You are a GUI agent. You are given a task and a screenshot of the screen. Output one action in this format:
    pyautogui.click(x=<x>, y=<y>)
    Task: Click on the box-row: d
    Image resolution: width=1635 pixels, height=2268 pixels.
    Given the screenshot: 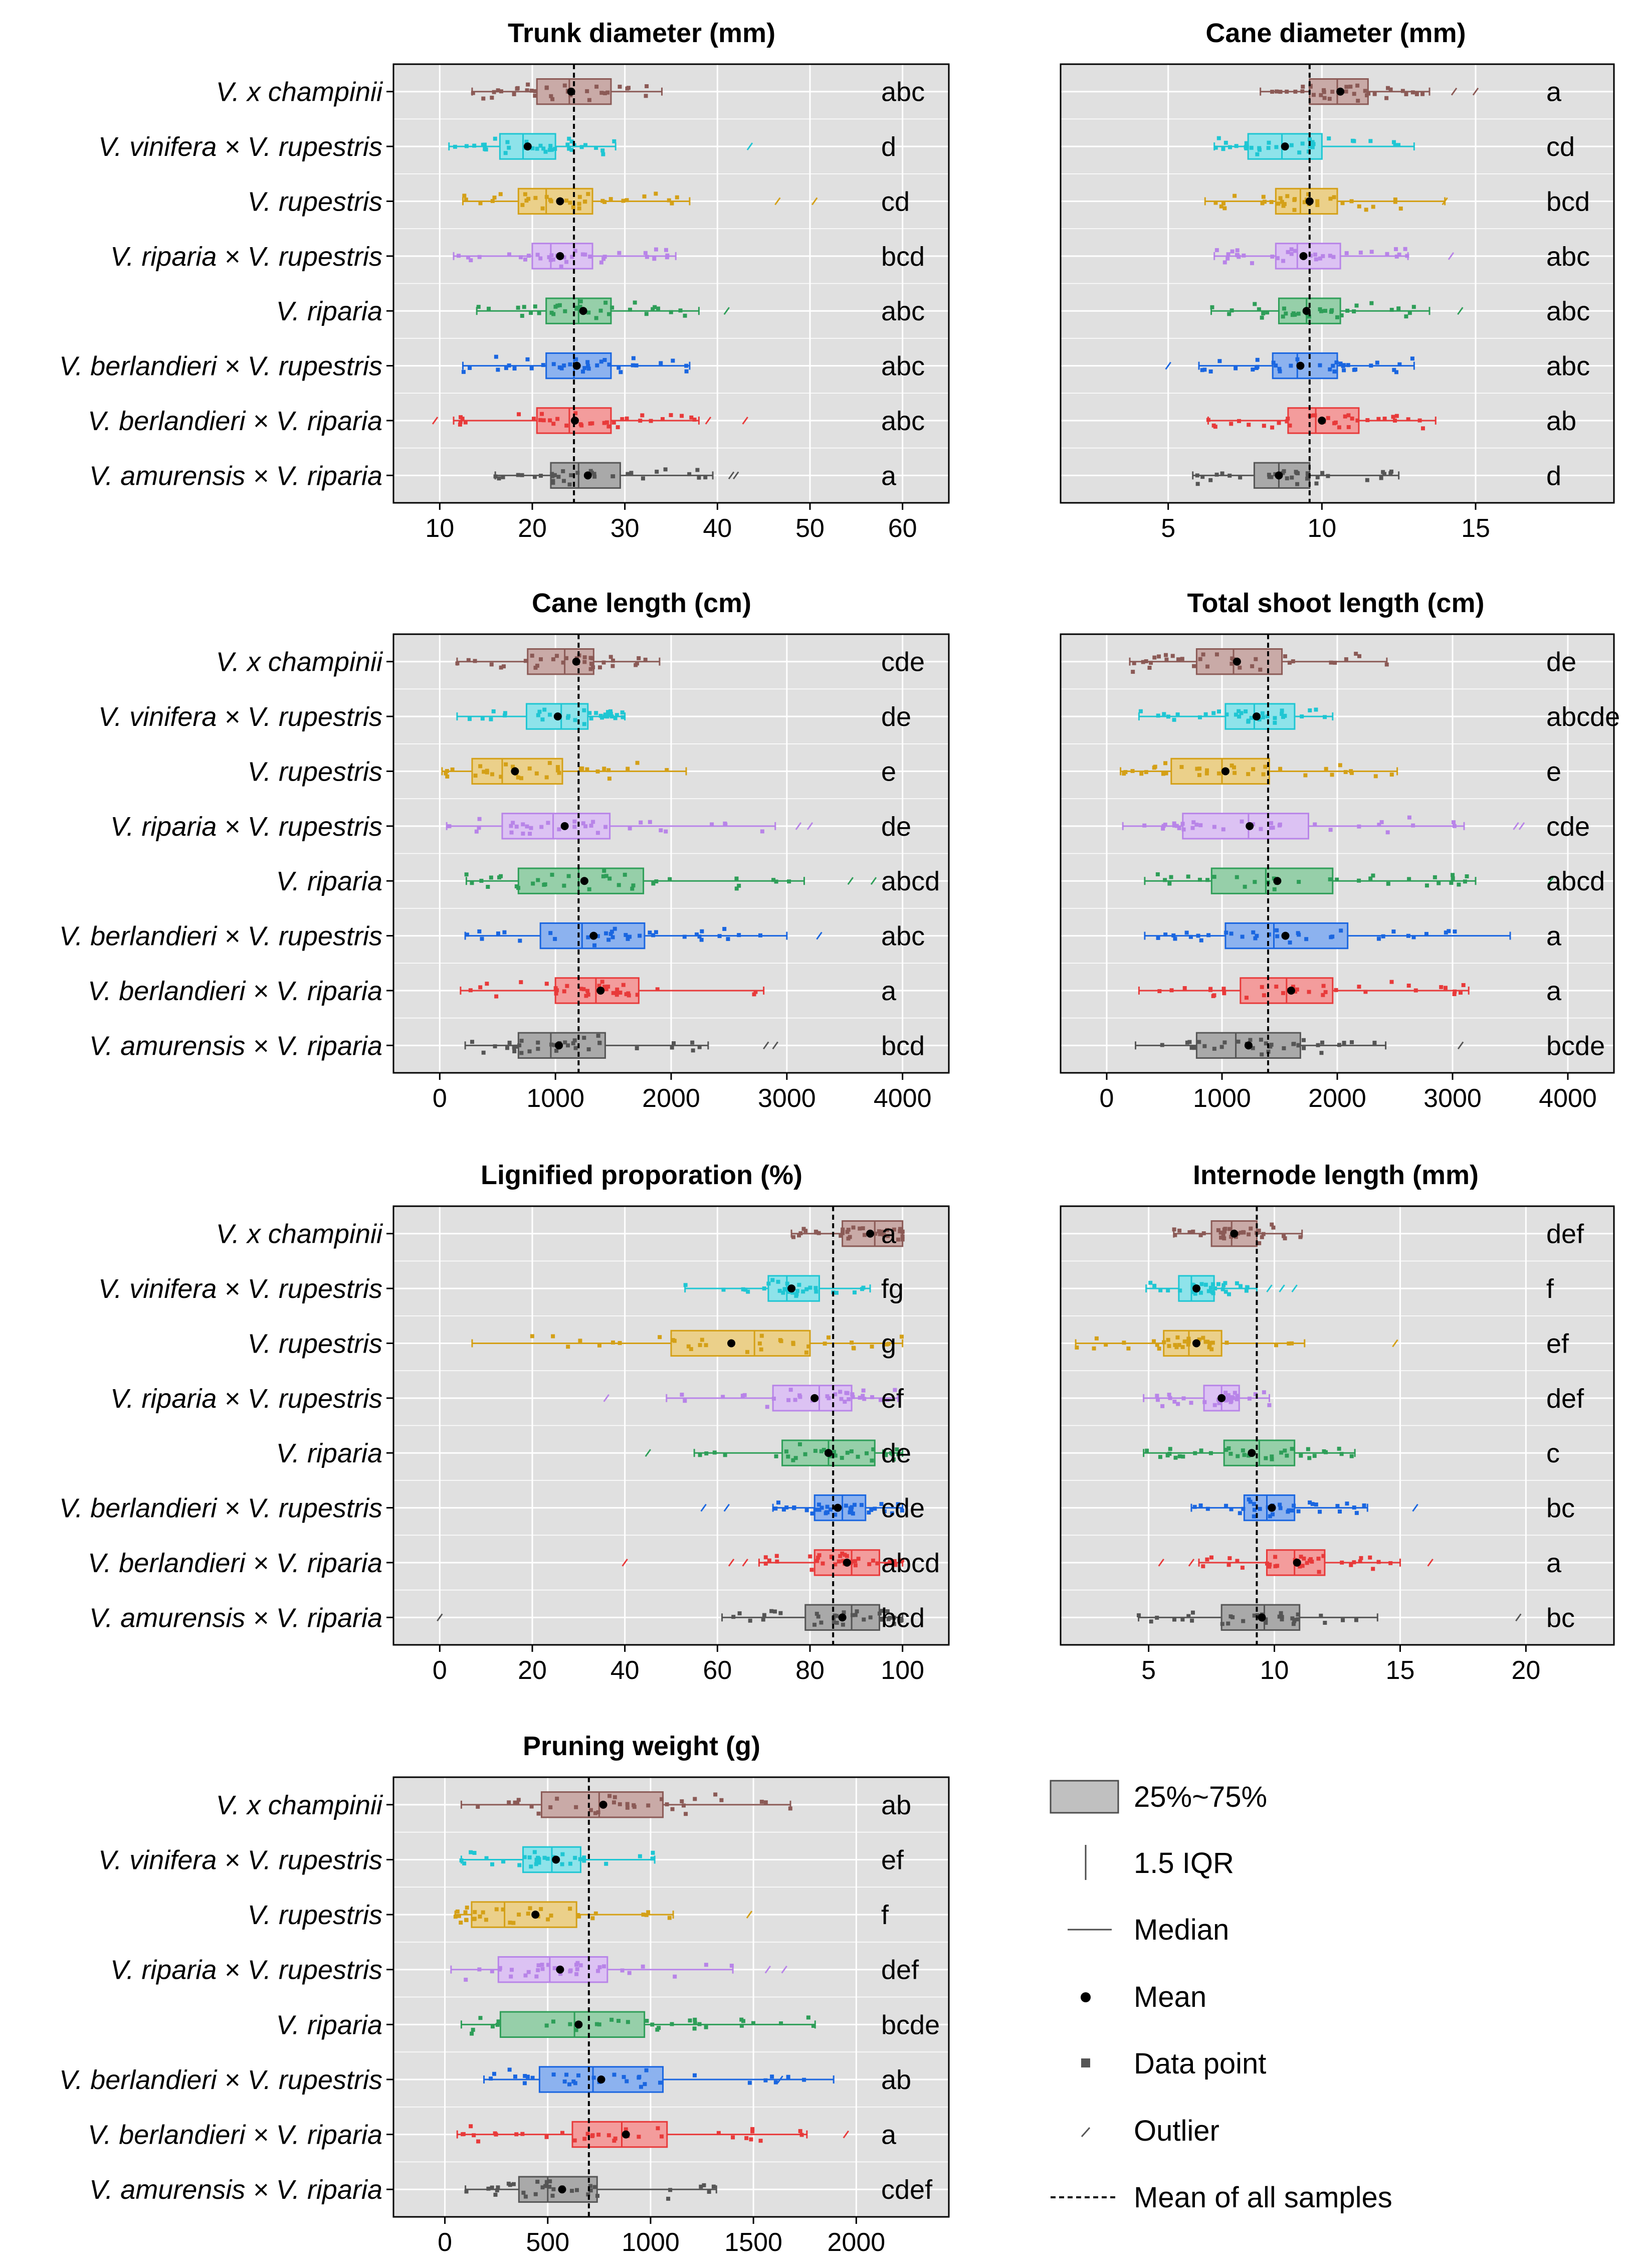 What is the action you would take?
    pyautogui.click(x=672, y=147)
    